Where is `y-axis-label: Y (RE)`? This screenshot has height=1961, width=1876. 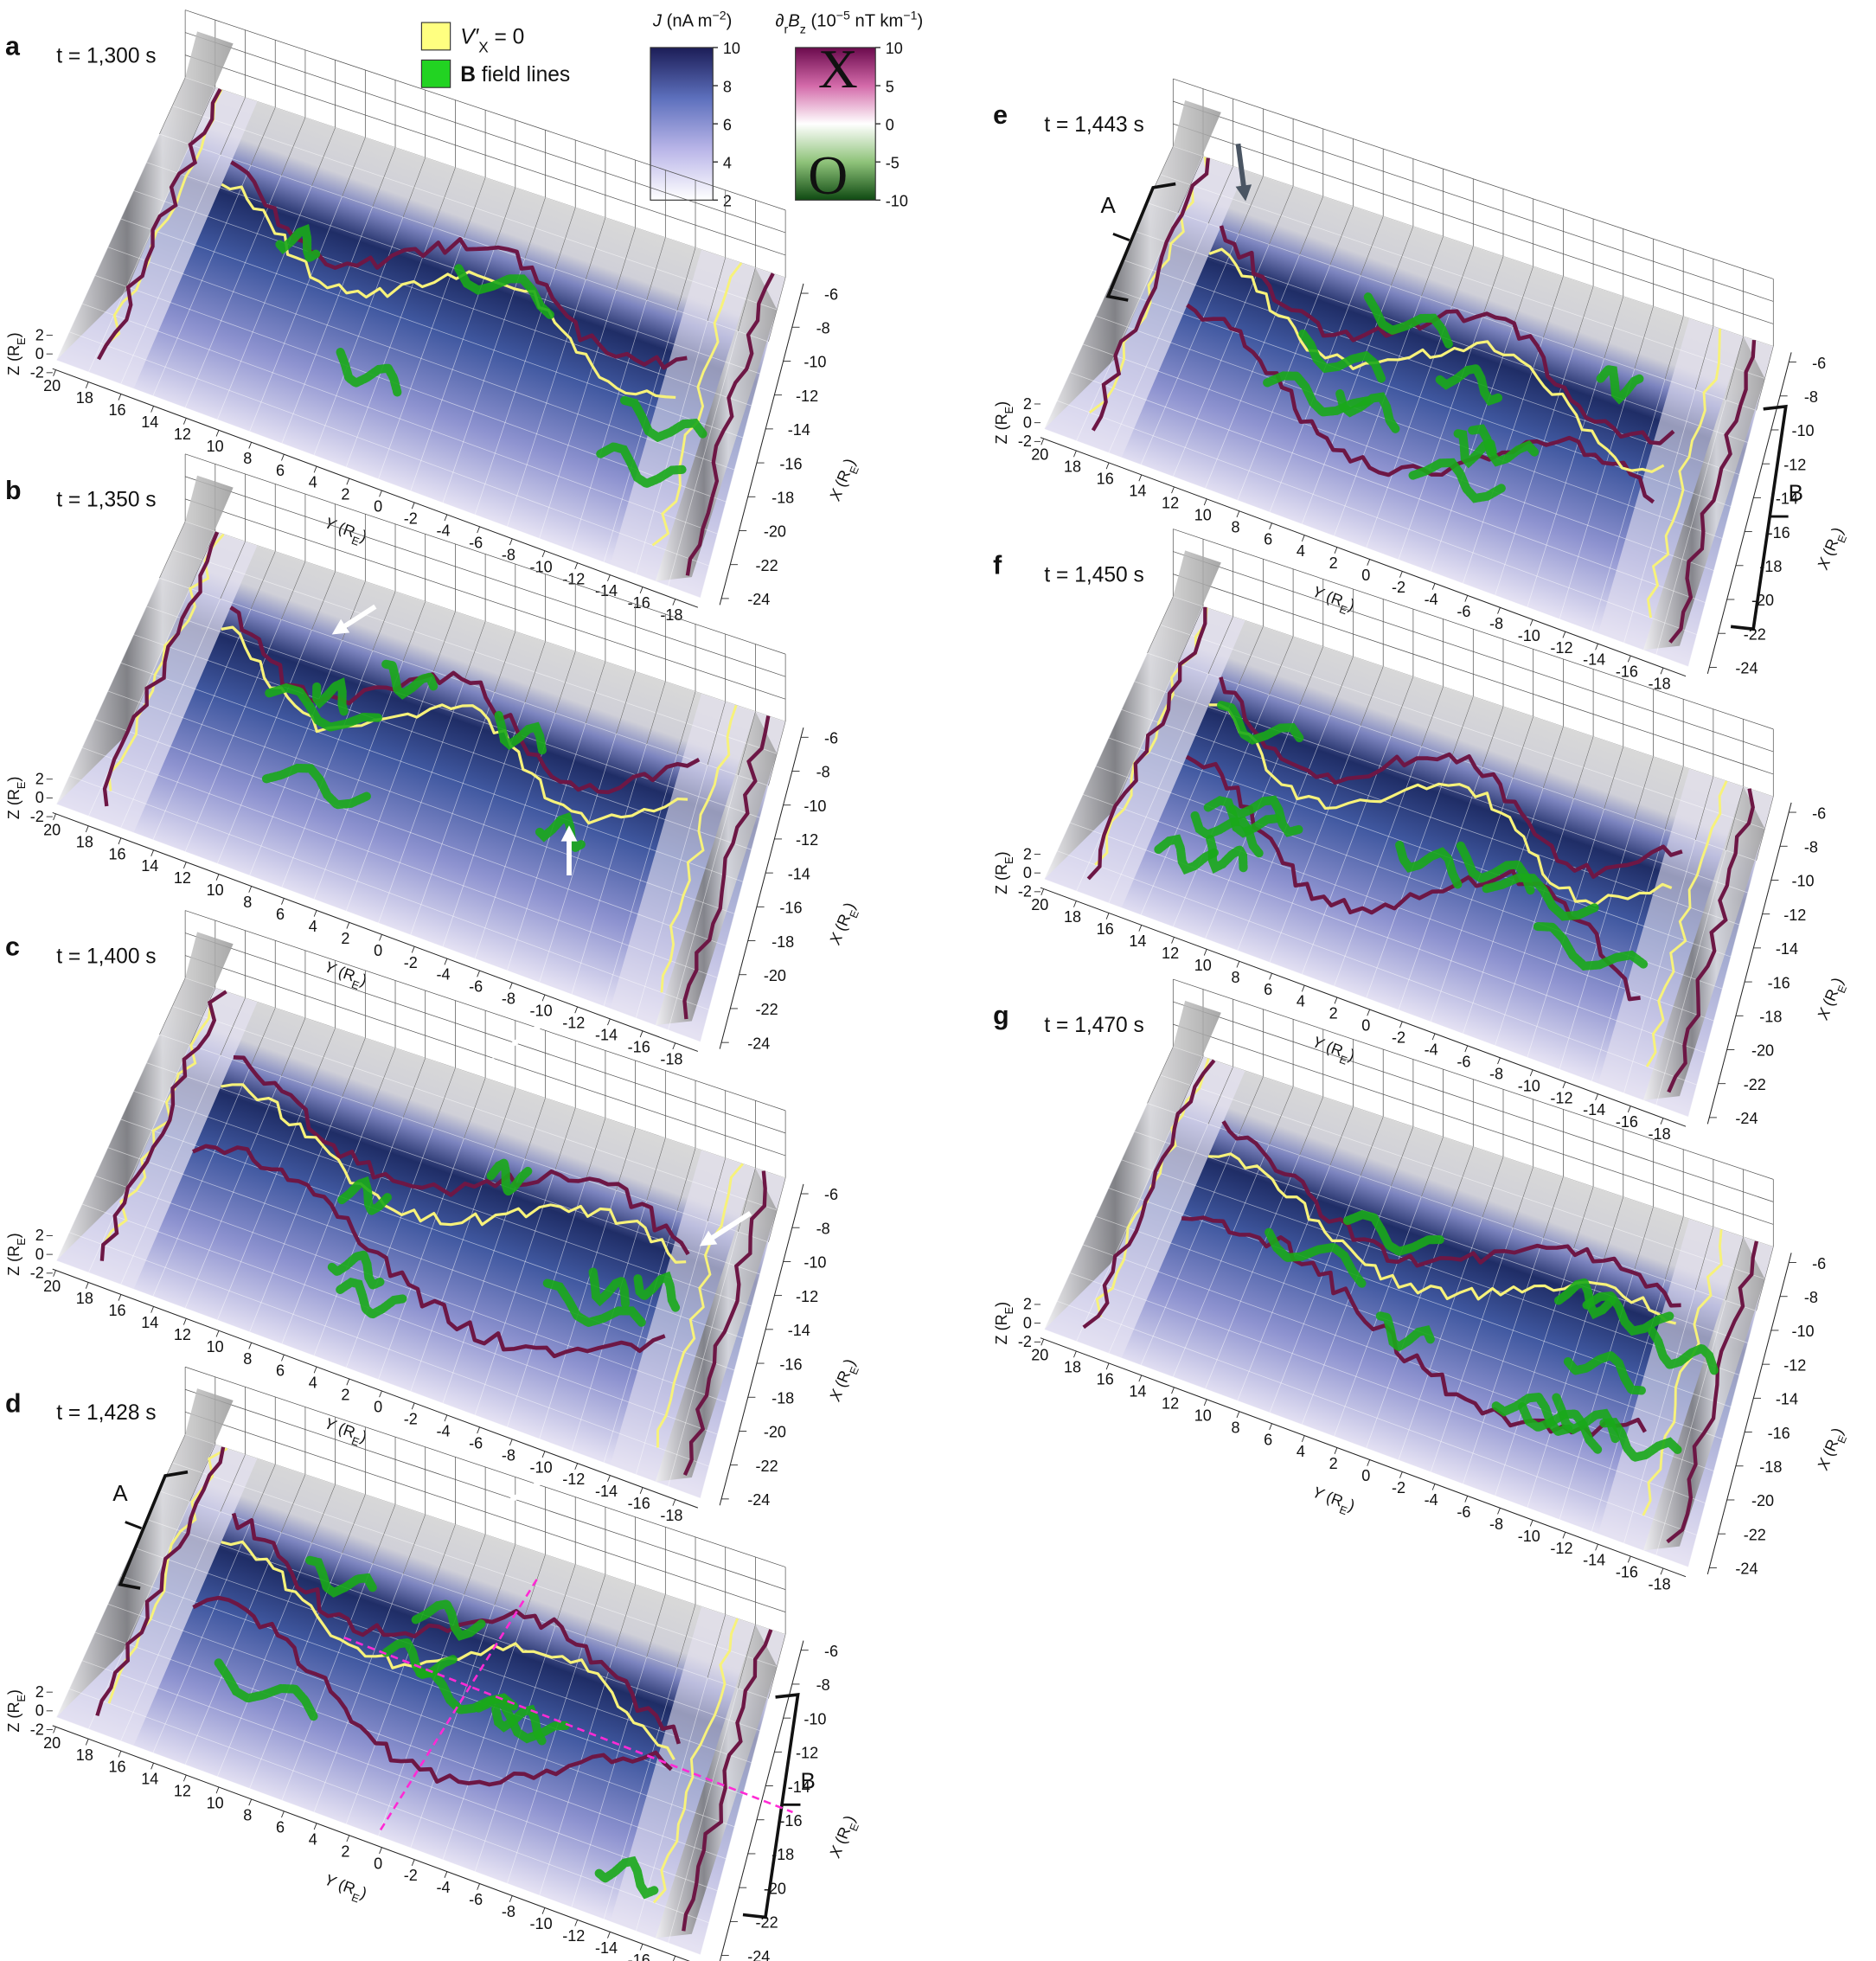 y-axis-label: Y (RE) is located at coordinates (345, 976).